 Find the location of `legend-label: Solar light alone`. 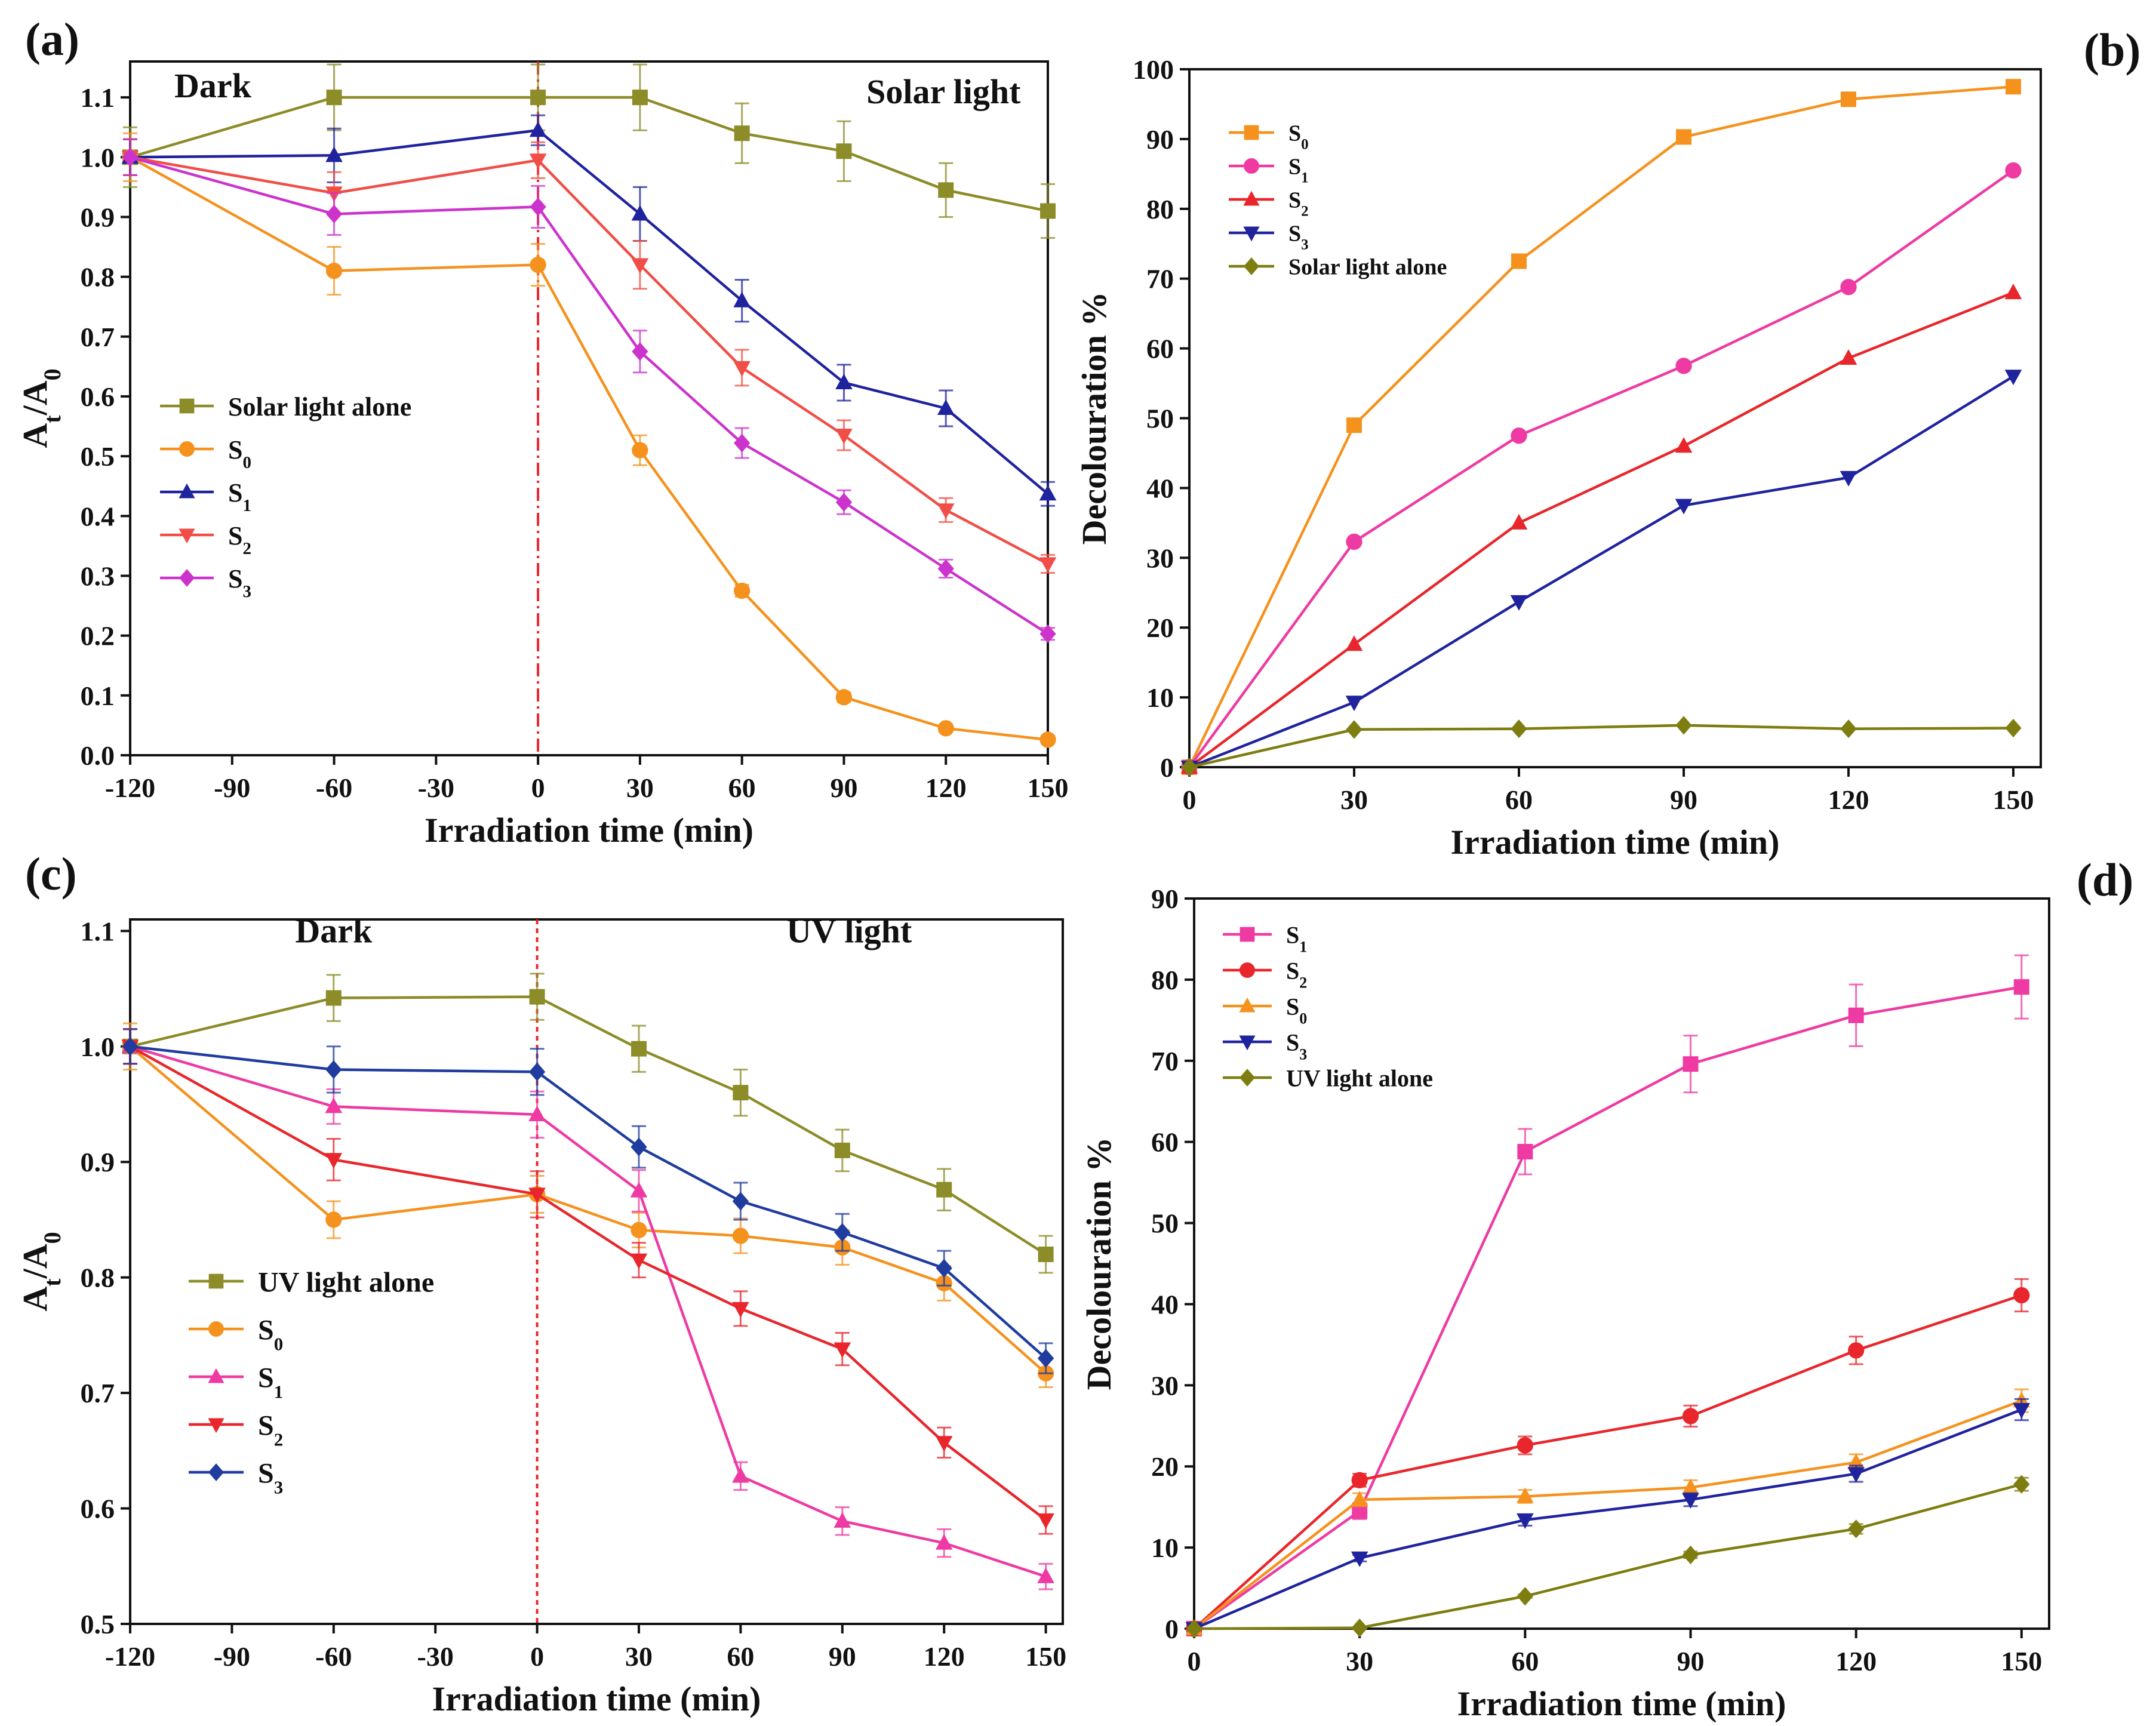

legend-label: Solar light alone is located at coordinates (319, 406).